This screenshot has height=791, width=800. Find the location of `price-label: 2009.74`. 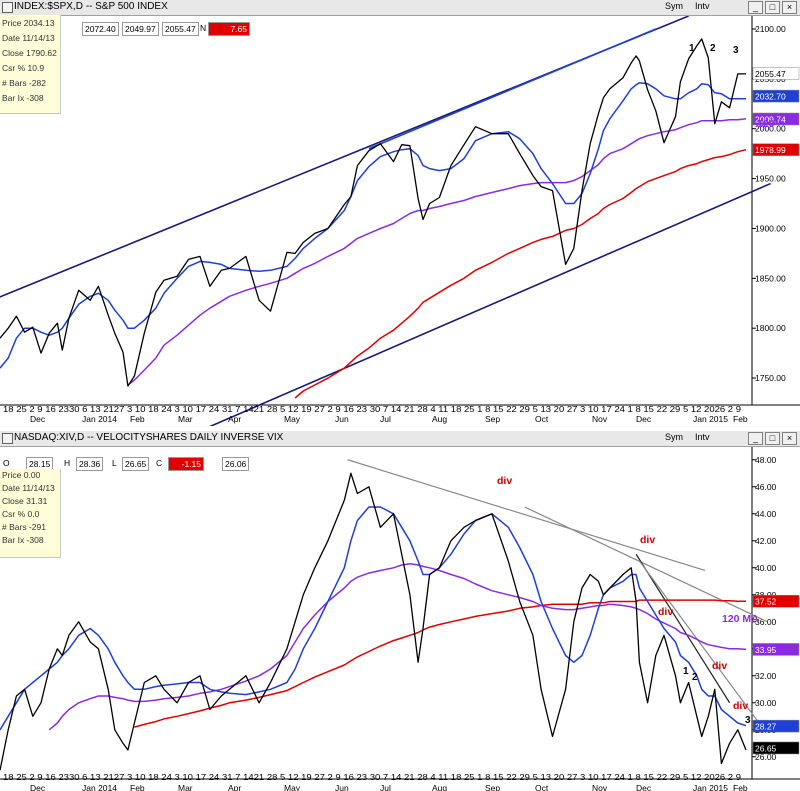

price-label: 2009.74 is located at coordinates (770, 119).